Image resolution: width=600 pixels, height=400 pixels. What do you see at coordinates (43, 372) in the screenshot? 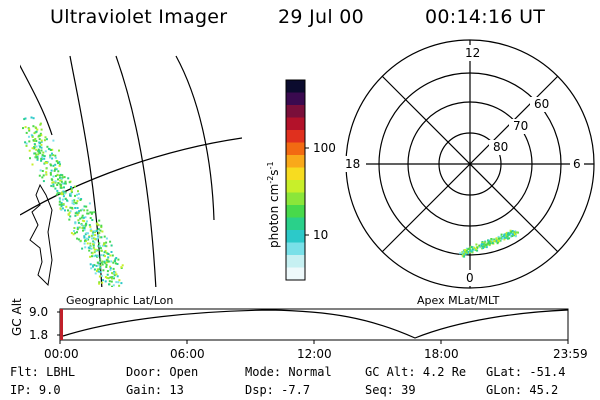
I see `info-filter: Flt: LBHL` at bounding box center [43, 372].